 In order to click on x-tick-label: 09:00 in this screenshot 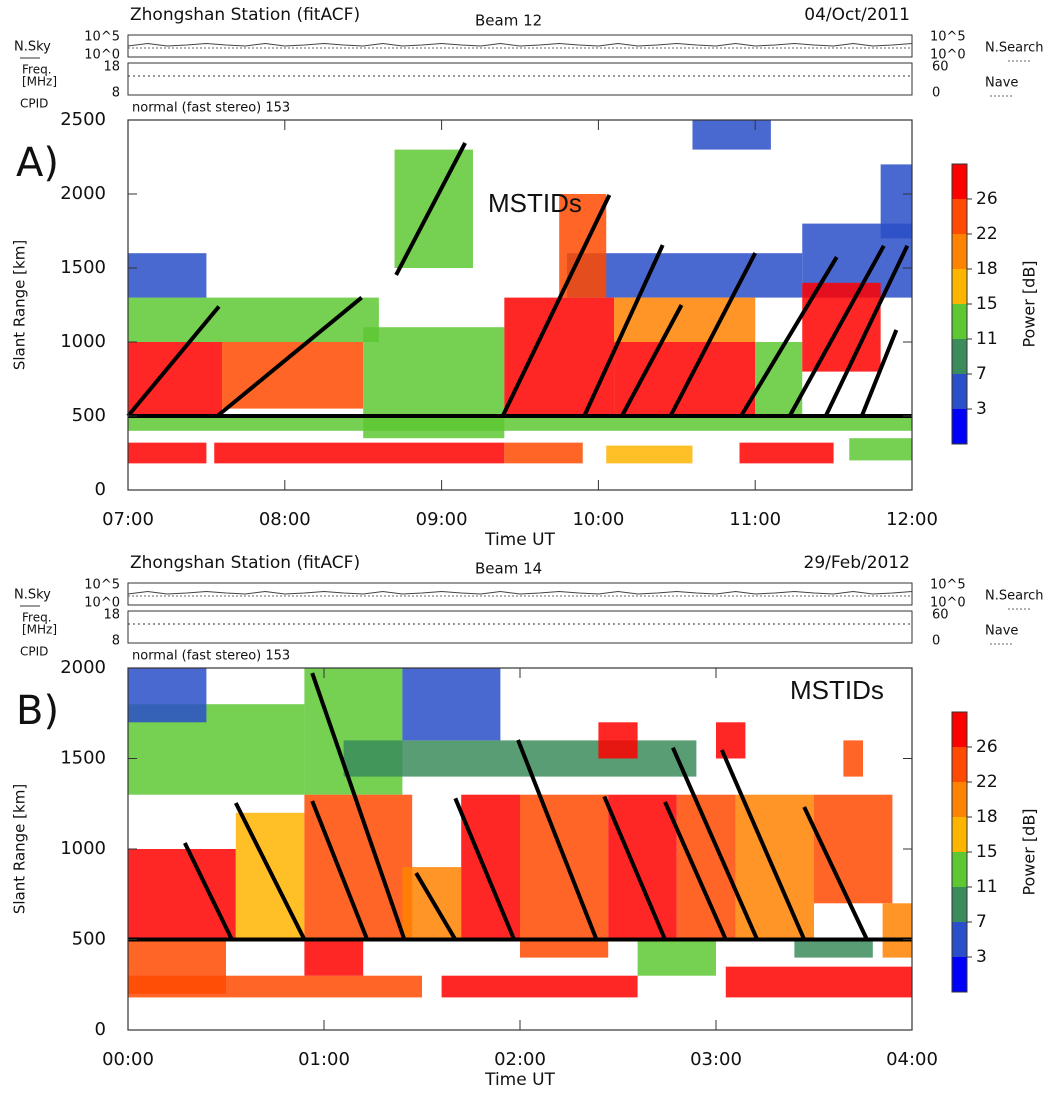, I will do `click(442, 519)`.